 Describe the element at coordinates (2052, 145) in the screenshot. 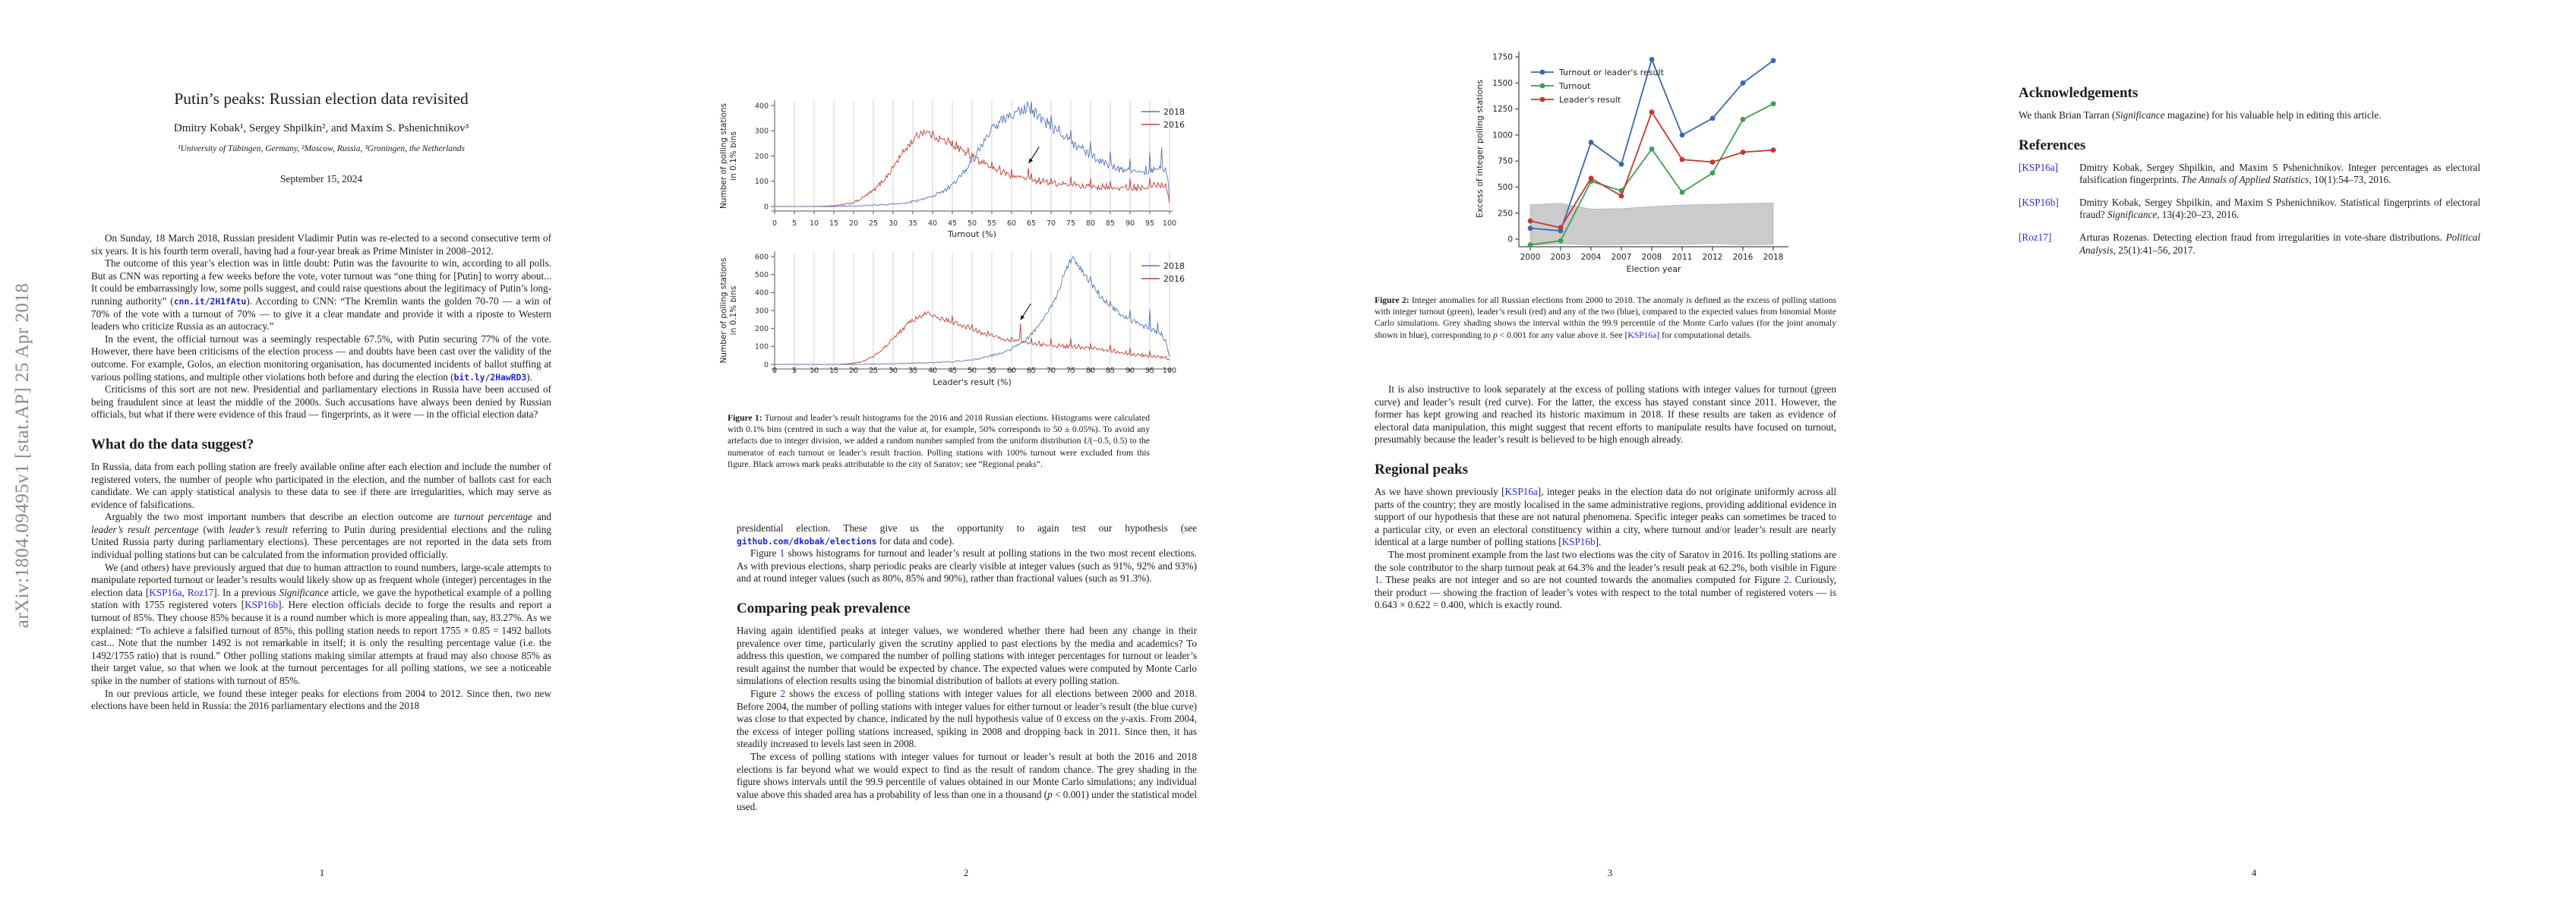

I see `section-heading-references: References` at that location.